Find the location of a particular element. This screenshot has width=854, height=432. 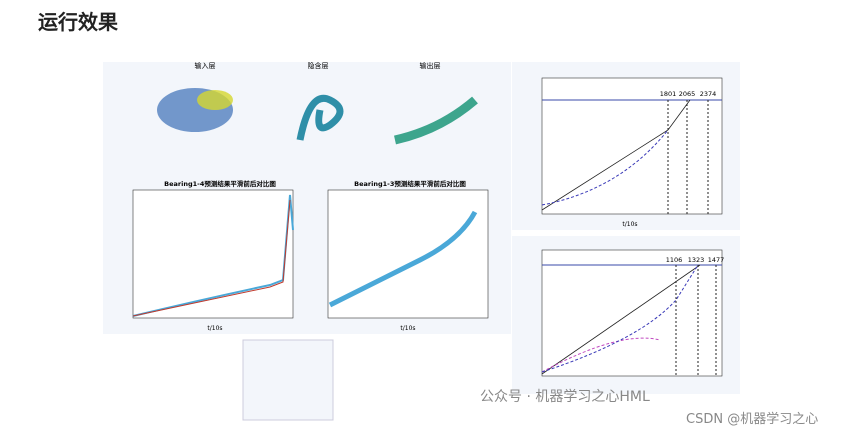

marker-label: 1801 is located at coordinates (668, 94).